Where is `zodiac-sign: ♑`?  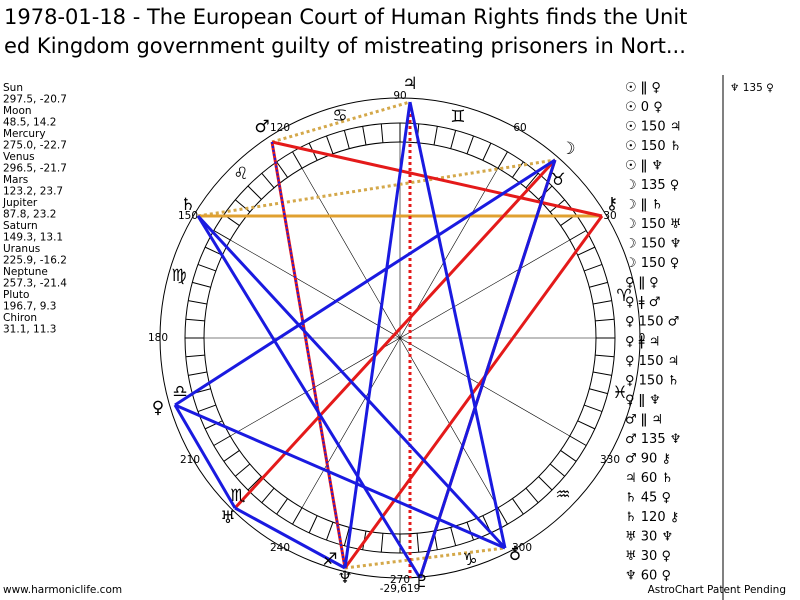
zodiac-sign: ♑ is located at coordinates (469, 560).